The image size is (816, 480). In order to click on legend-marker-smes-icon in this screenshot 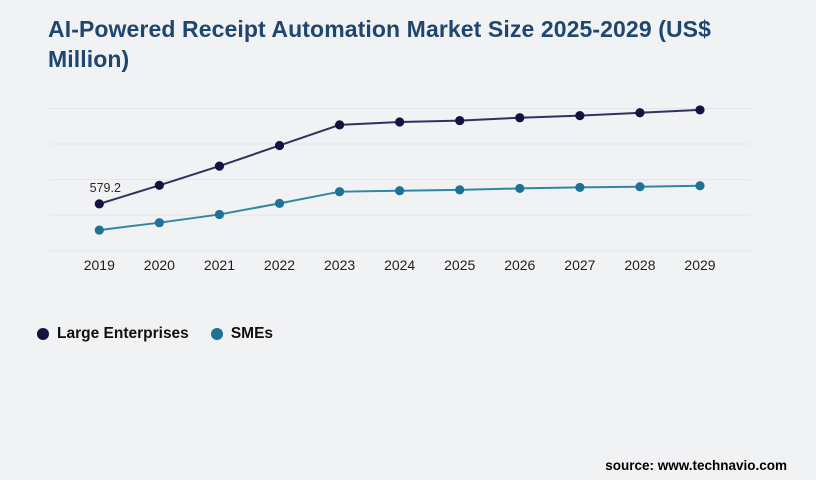, I will do `click(216, 334)`.